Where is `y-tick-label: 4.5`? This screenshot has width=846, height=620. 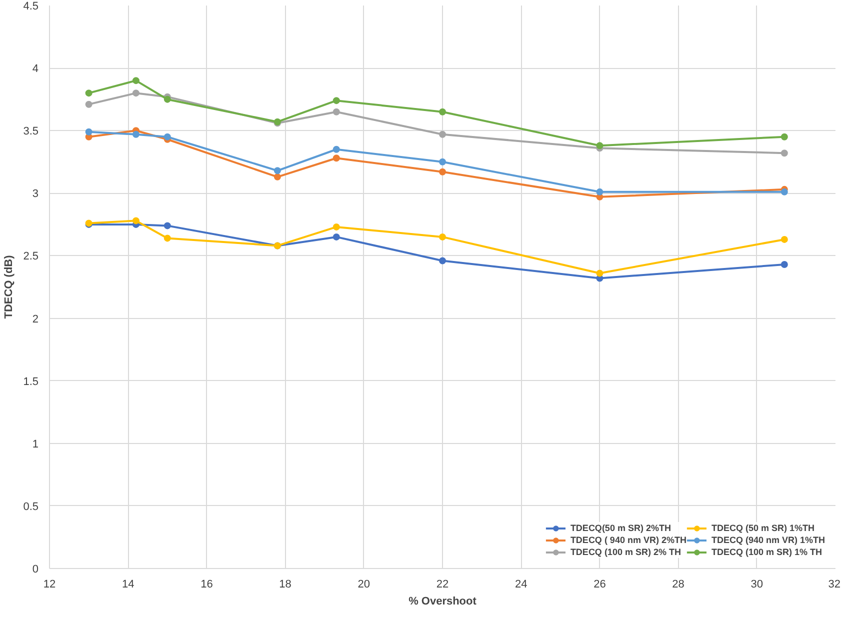 y-tick-label: 4.5 is located at coordinates (31, 6).